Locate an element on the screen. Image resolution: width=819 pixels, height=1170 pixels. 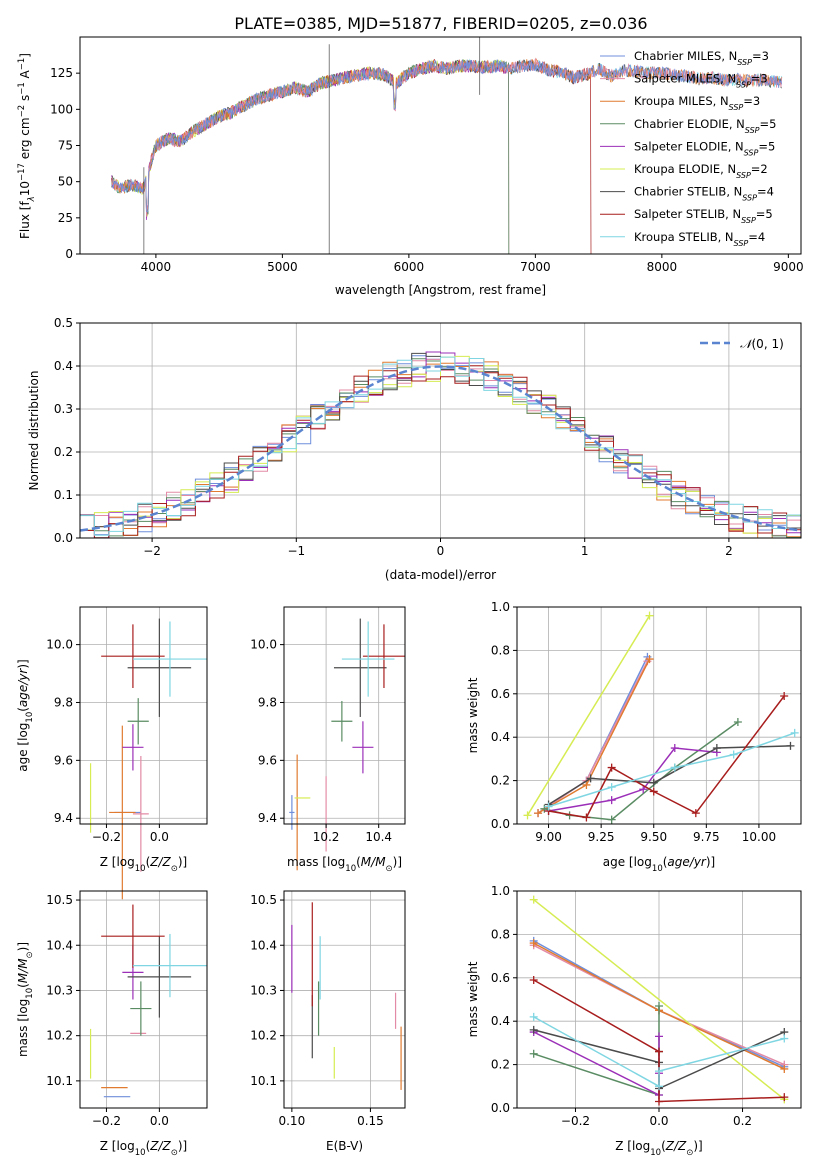
y-tick-label: 9.4 is located at coordinates (267, 818).